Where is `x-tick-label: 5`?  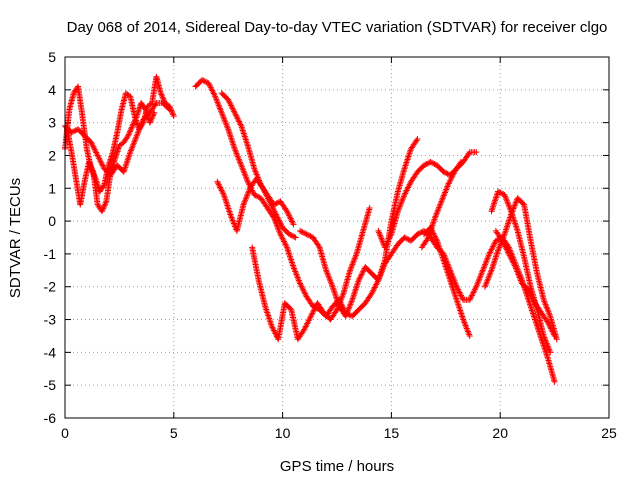 x-tick-label: 5 is located at coordinates (174, 433).